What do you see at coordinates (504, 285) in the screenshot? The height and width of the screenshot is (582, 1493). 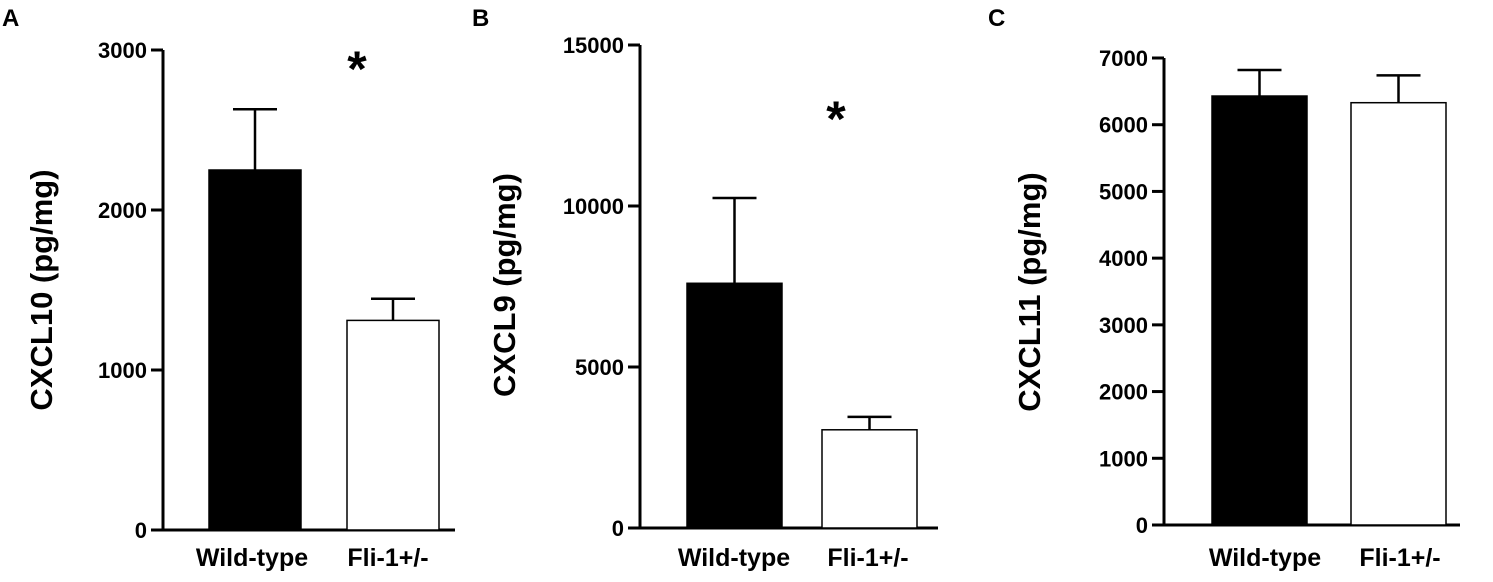 I see `y-axis-title: CXCL9 (pg/mg)` at bounding box center [504, 285].